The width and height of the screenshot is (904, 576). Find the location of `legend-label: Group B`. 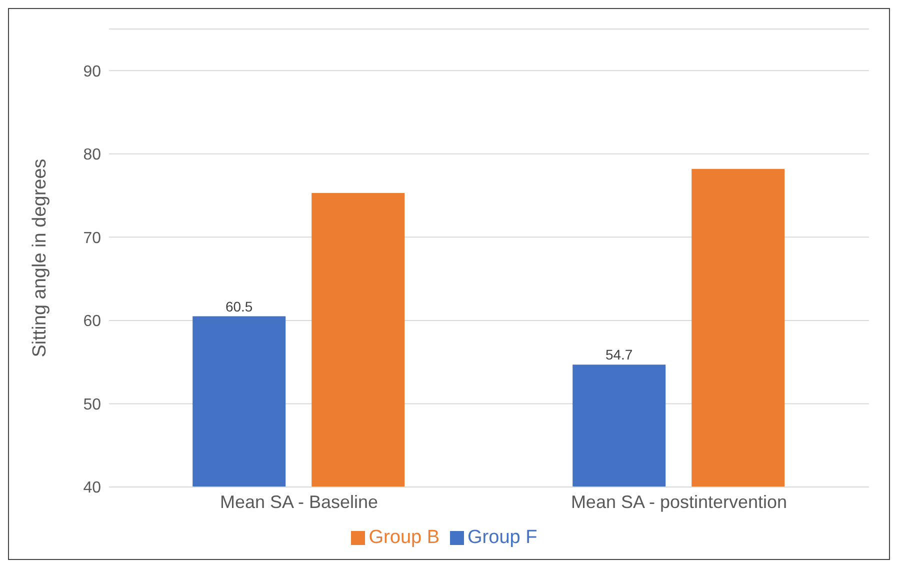

legend-label: Group B is located at coordinates (404, 537).